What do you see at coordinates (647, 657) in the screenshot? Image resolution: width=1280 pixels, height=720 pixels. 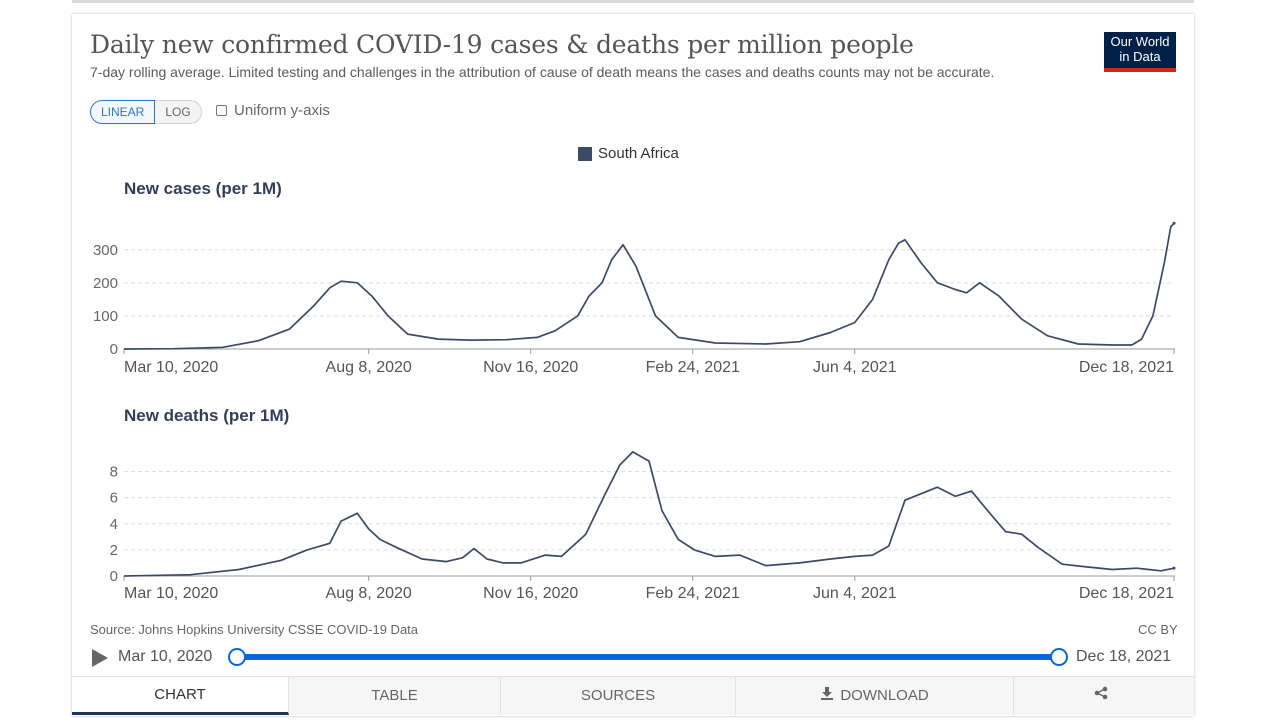 I see `timeline-track` at bounding box center [647, 657].